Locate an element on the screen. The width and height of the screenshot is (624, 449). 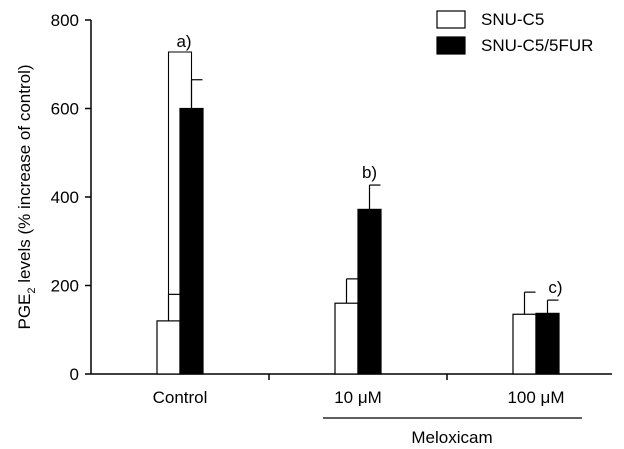
x-tick-label-2: 100 μM is located at coordinates (535, 397).